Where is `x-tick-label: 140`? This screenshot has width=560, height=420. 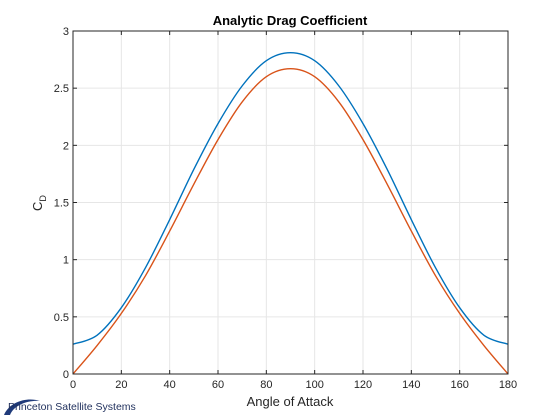 x-tick-label: 140 is located at coordinates (411, 385).